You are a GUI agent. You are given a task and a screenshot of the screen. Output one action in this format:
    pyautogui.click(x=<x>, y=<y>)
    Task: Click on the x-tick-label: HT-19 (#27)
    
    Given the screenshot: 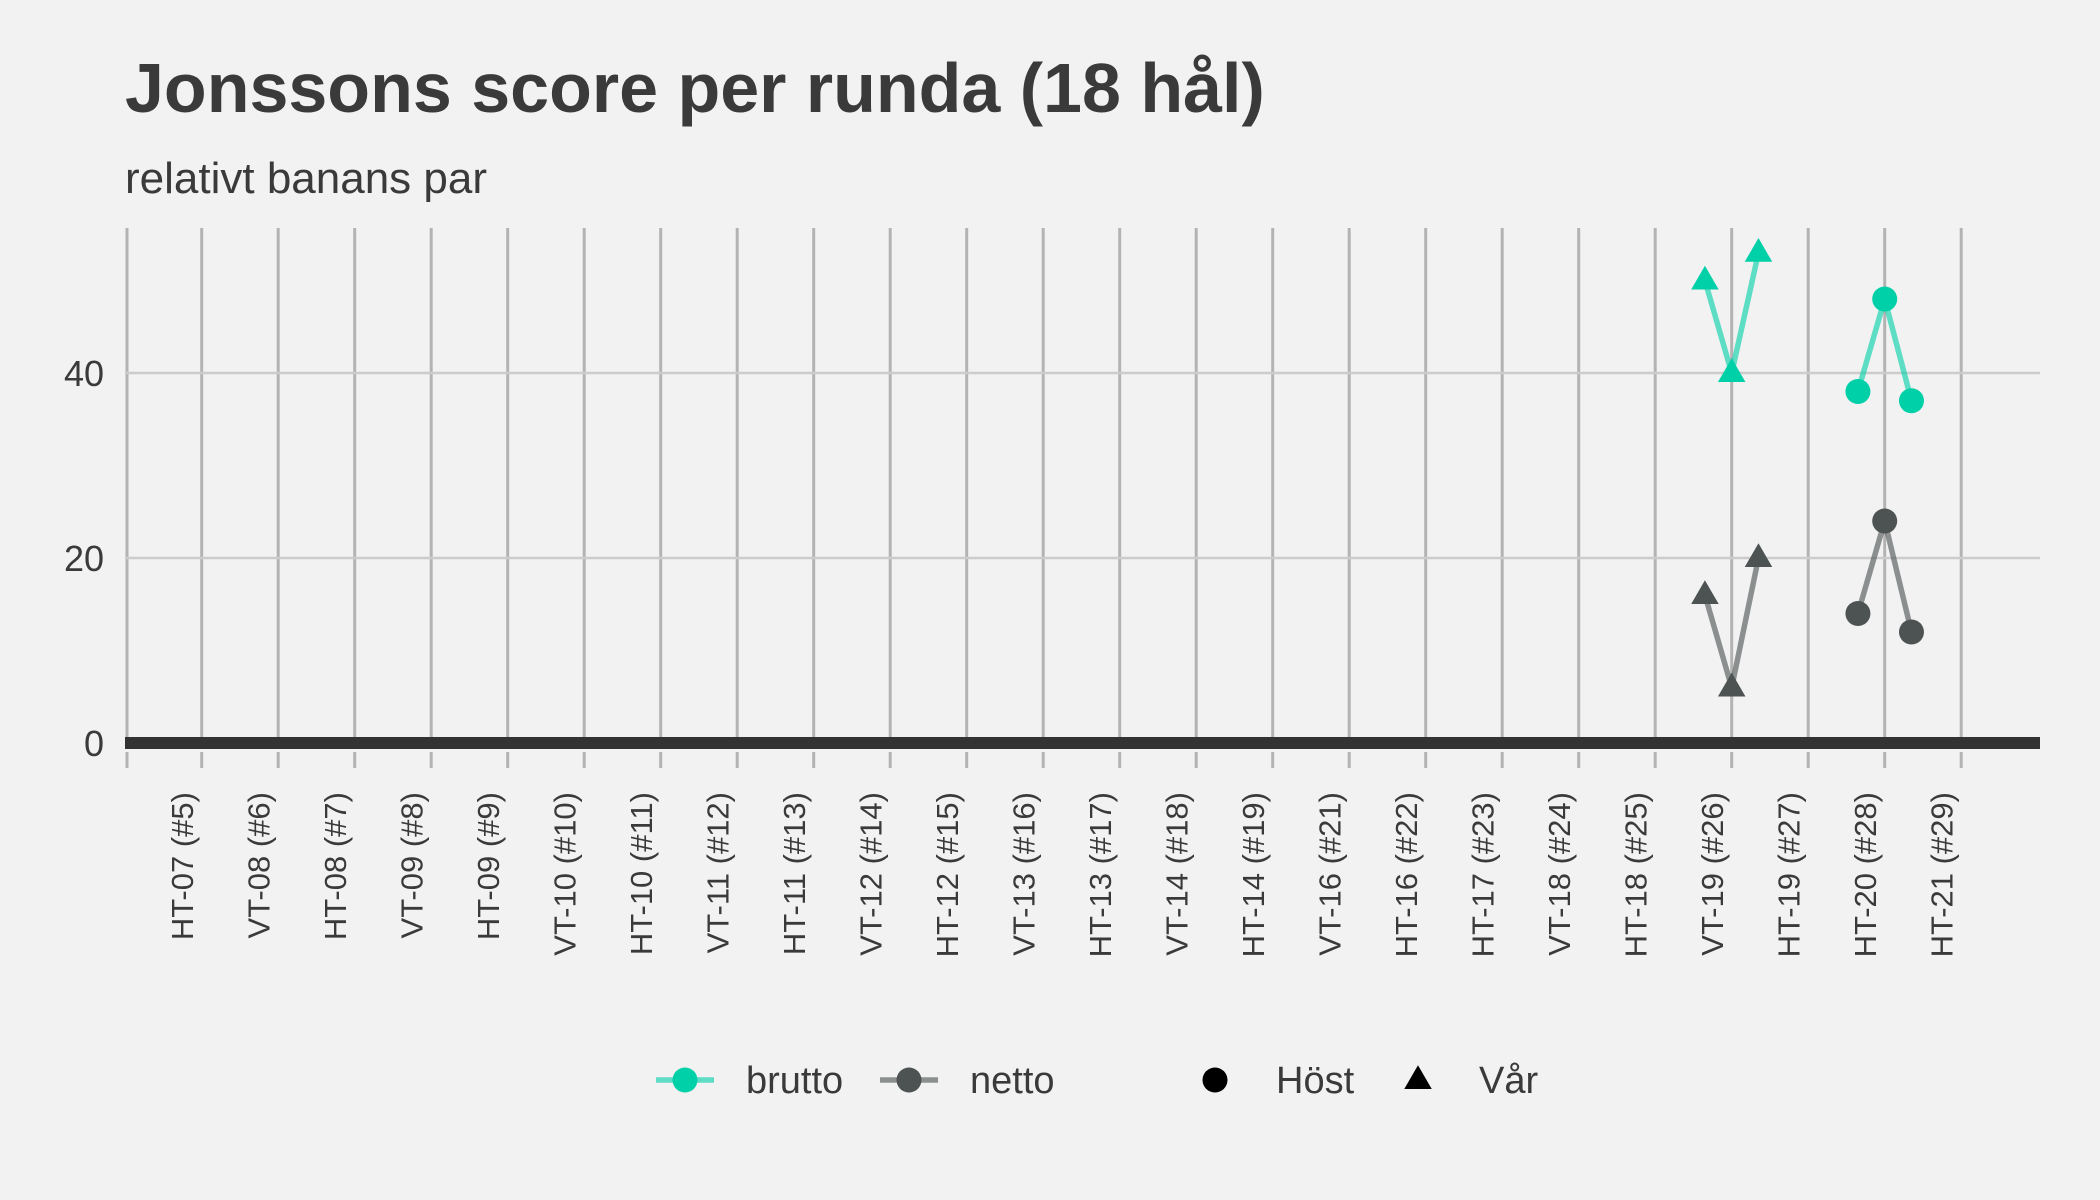 What is the action you would take?
    pyautogui.click(x=1788, y=874)
    